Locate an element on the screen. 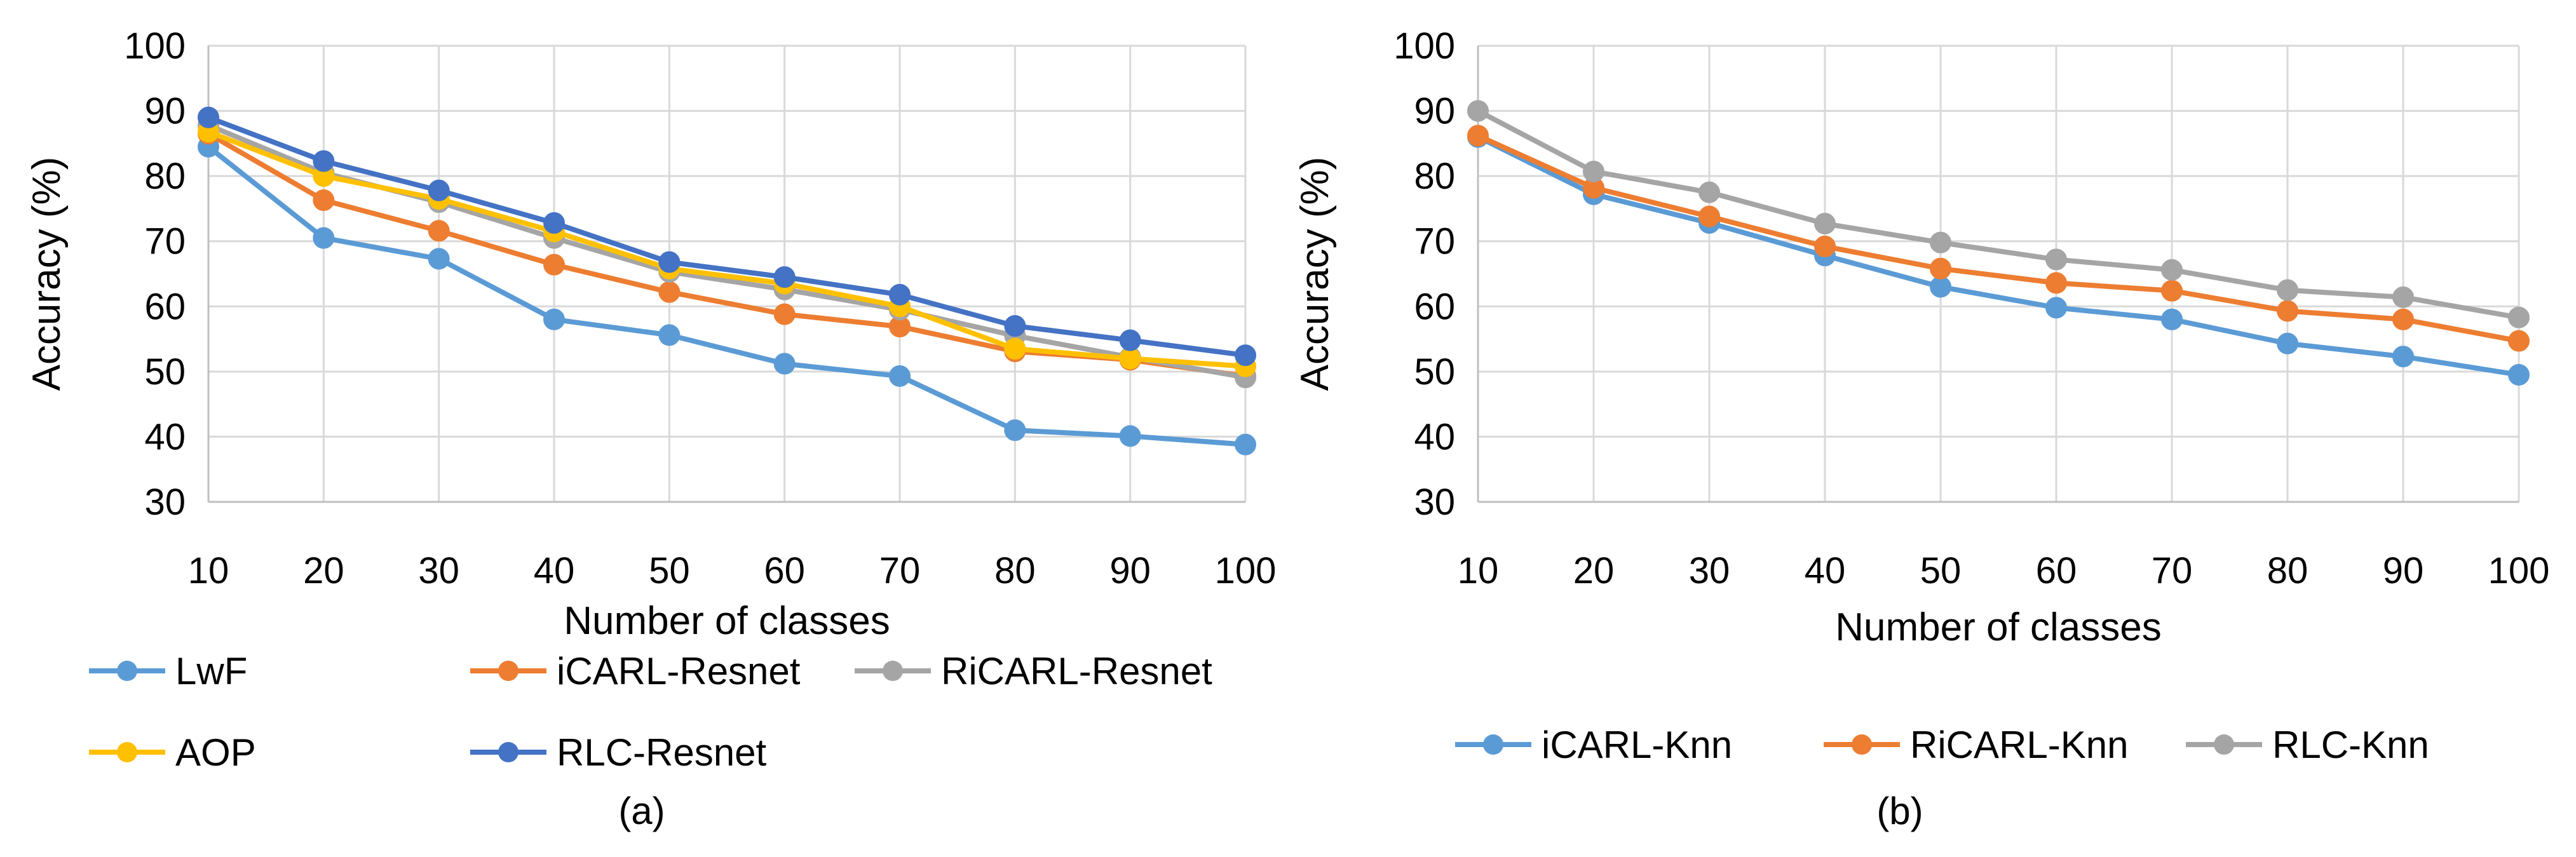 The height and width of the screenshot is (857, 2576). series-line-lwf is located at coordinates (726, 295).